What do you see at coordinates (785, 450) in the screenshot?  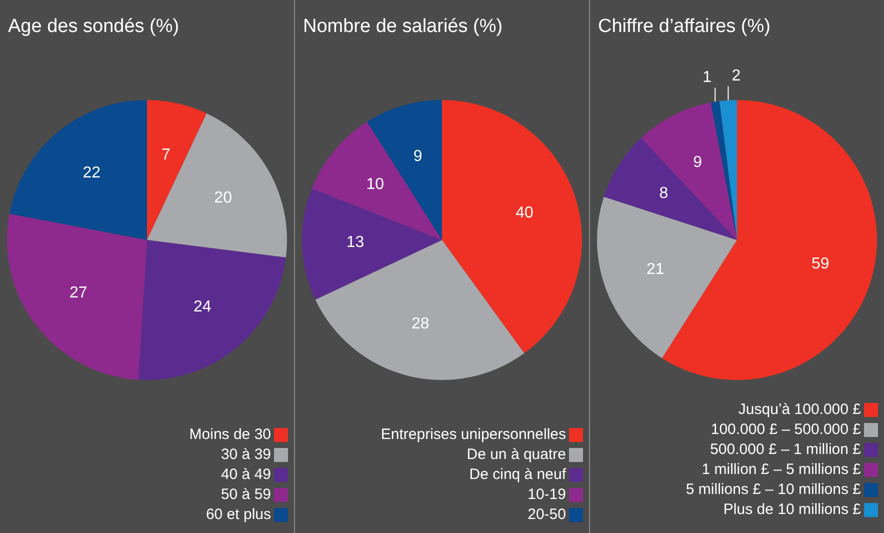 I see `legend-label: 500.000 £ – 1 million £` at bounding box center [785, 450].